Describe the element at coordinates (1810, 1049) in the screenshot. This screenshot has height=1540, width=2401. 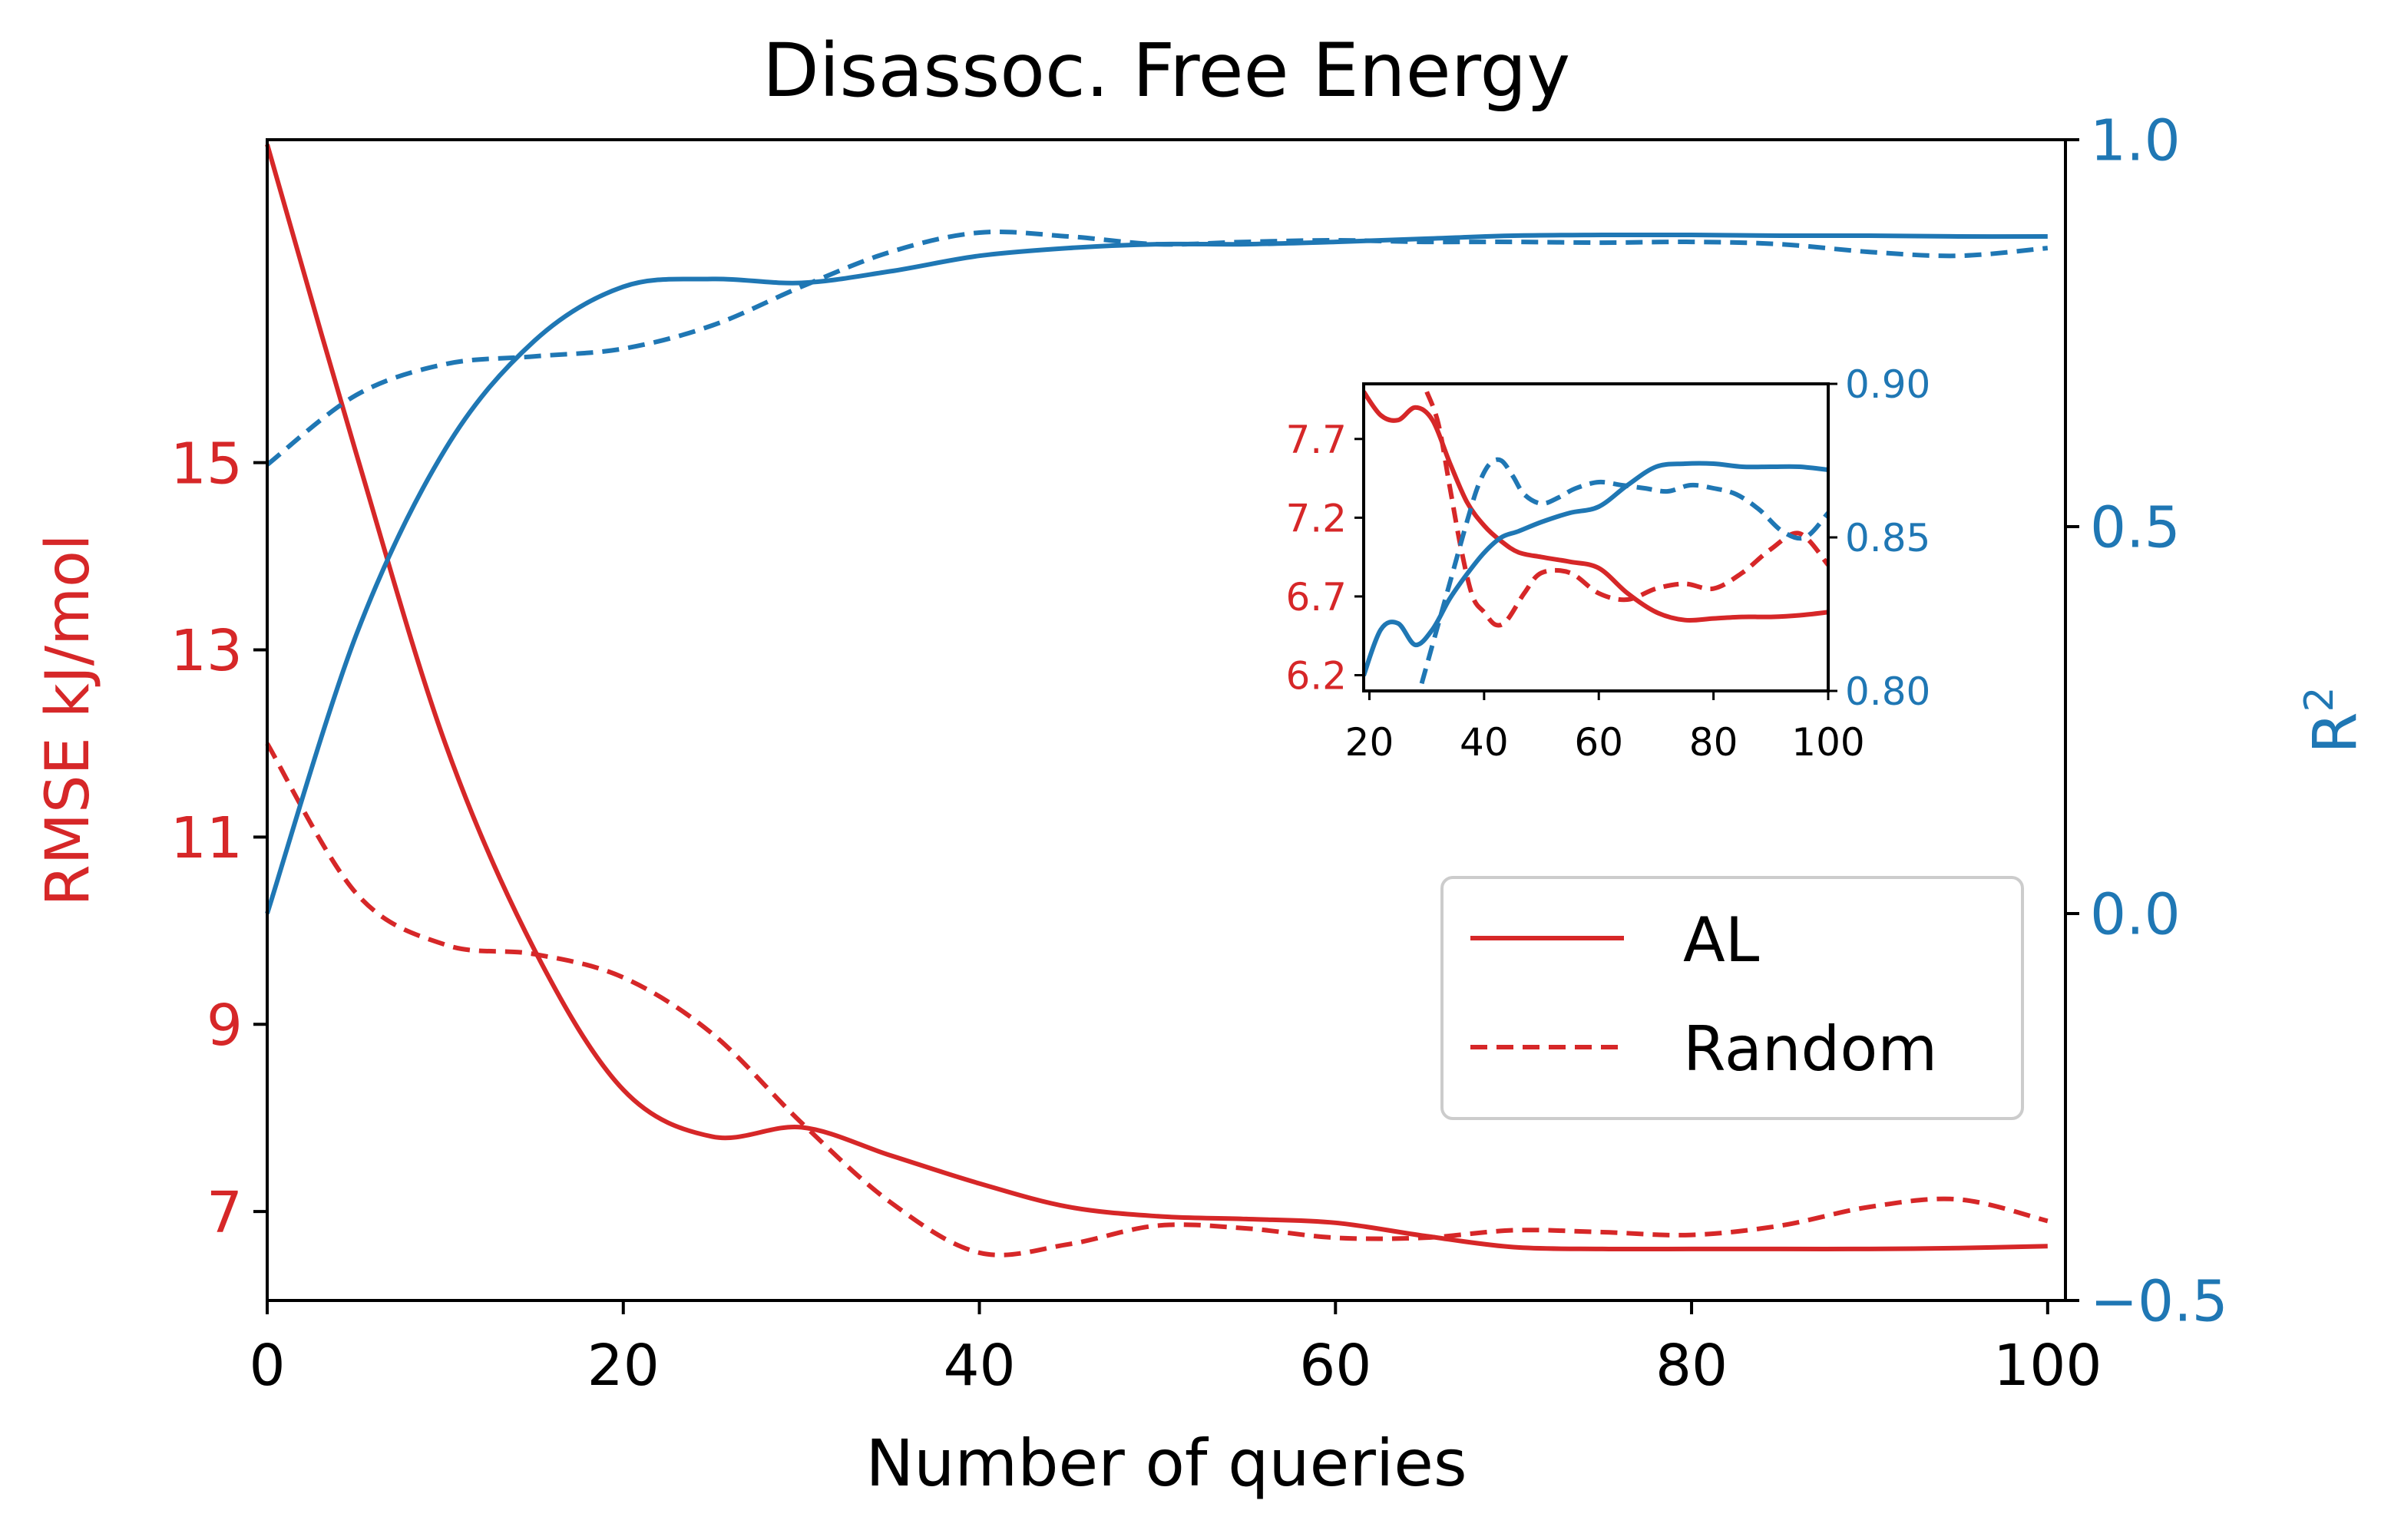
I see `legend-random-label: Random` at that location.